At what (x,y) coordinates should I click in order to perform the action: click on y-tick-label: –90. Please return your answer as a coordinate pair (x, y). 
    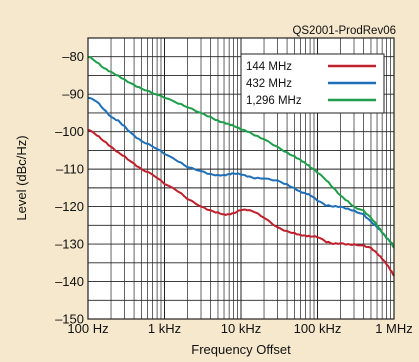
    Looking at the image, I should click on (73, 94).